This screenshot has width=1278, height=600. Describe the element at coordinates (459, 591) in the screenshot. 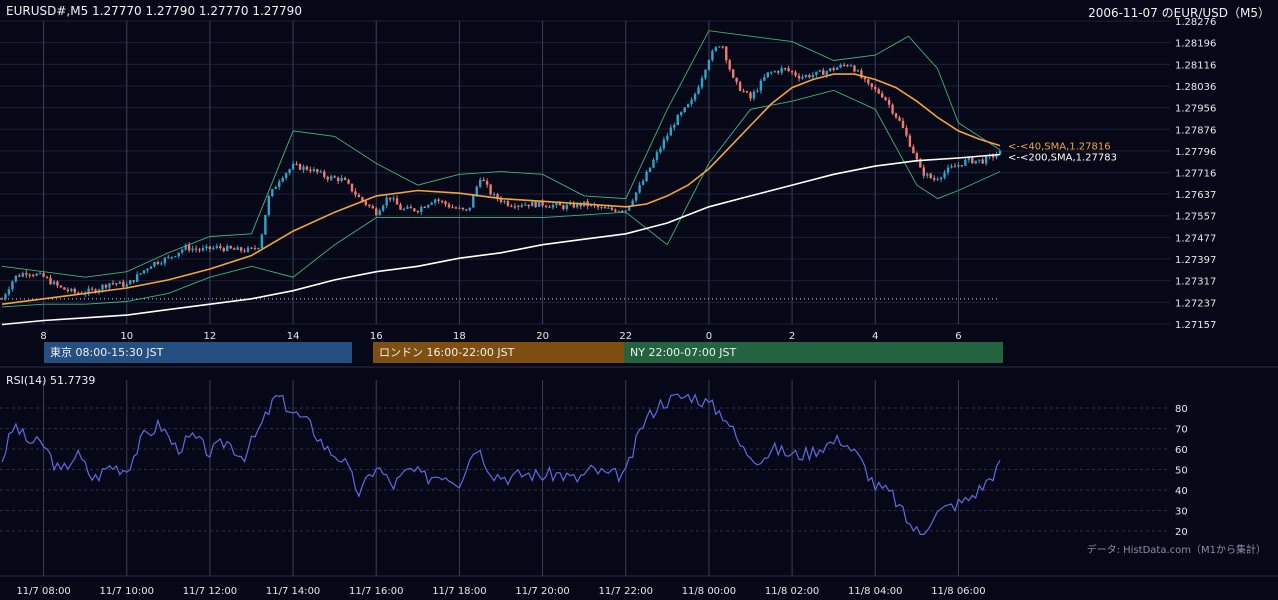

I see `rsi-x-tick-label: 11/7 18:00` at that location.